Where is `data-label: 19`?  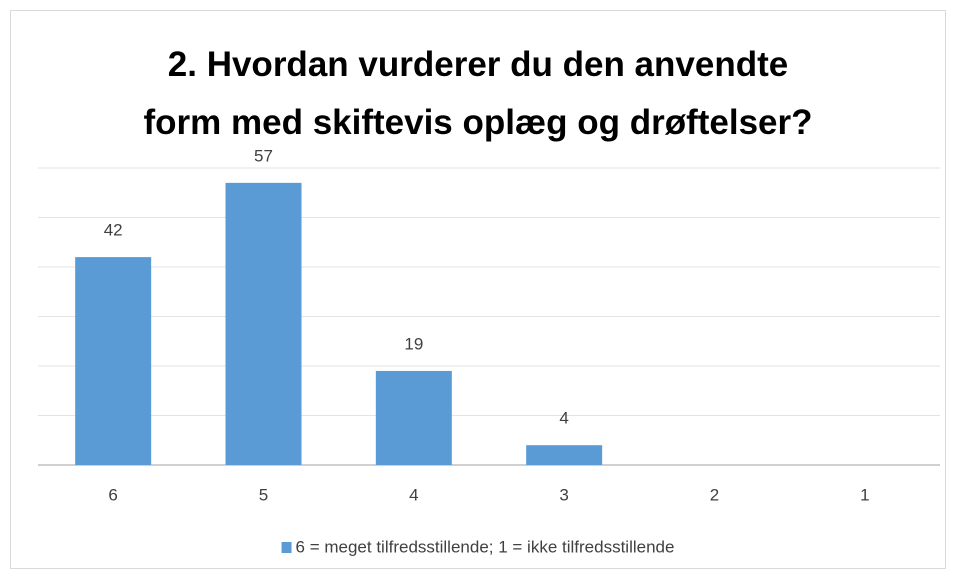
data-label: 19 is located at coordinates (413, 343).